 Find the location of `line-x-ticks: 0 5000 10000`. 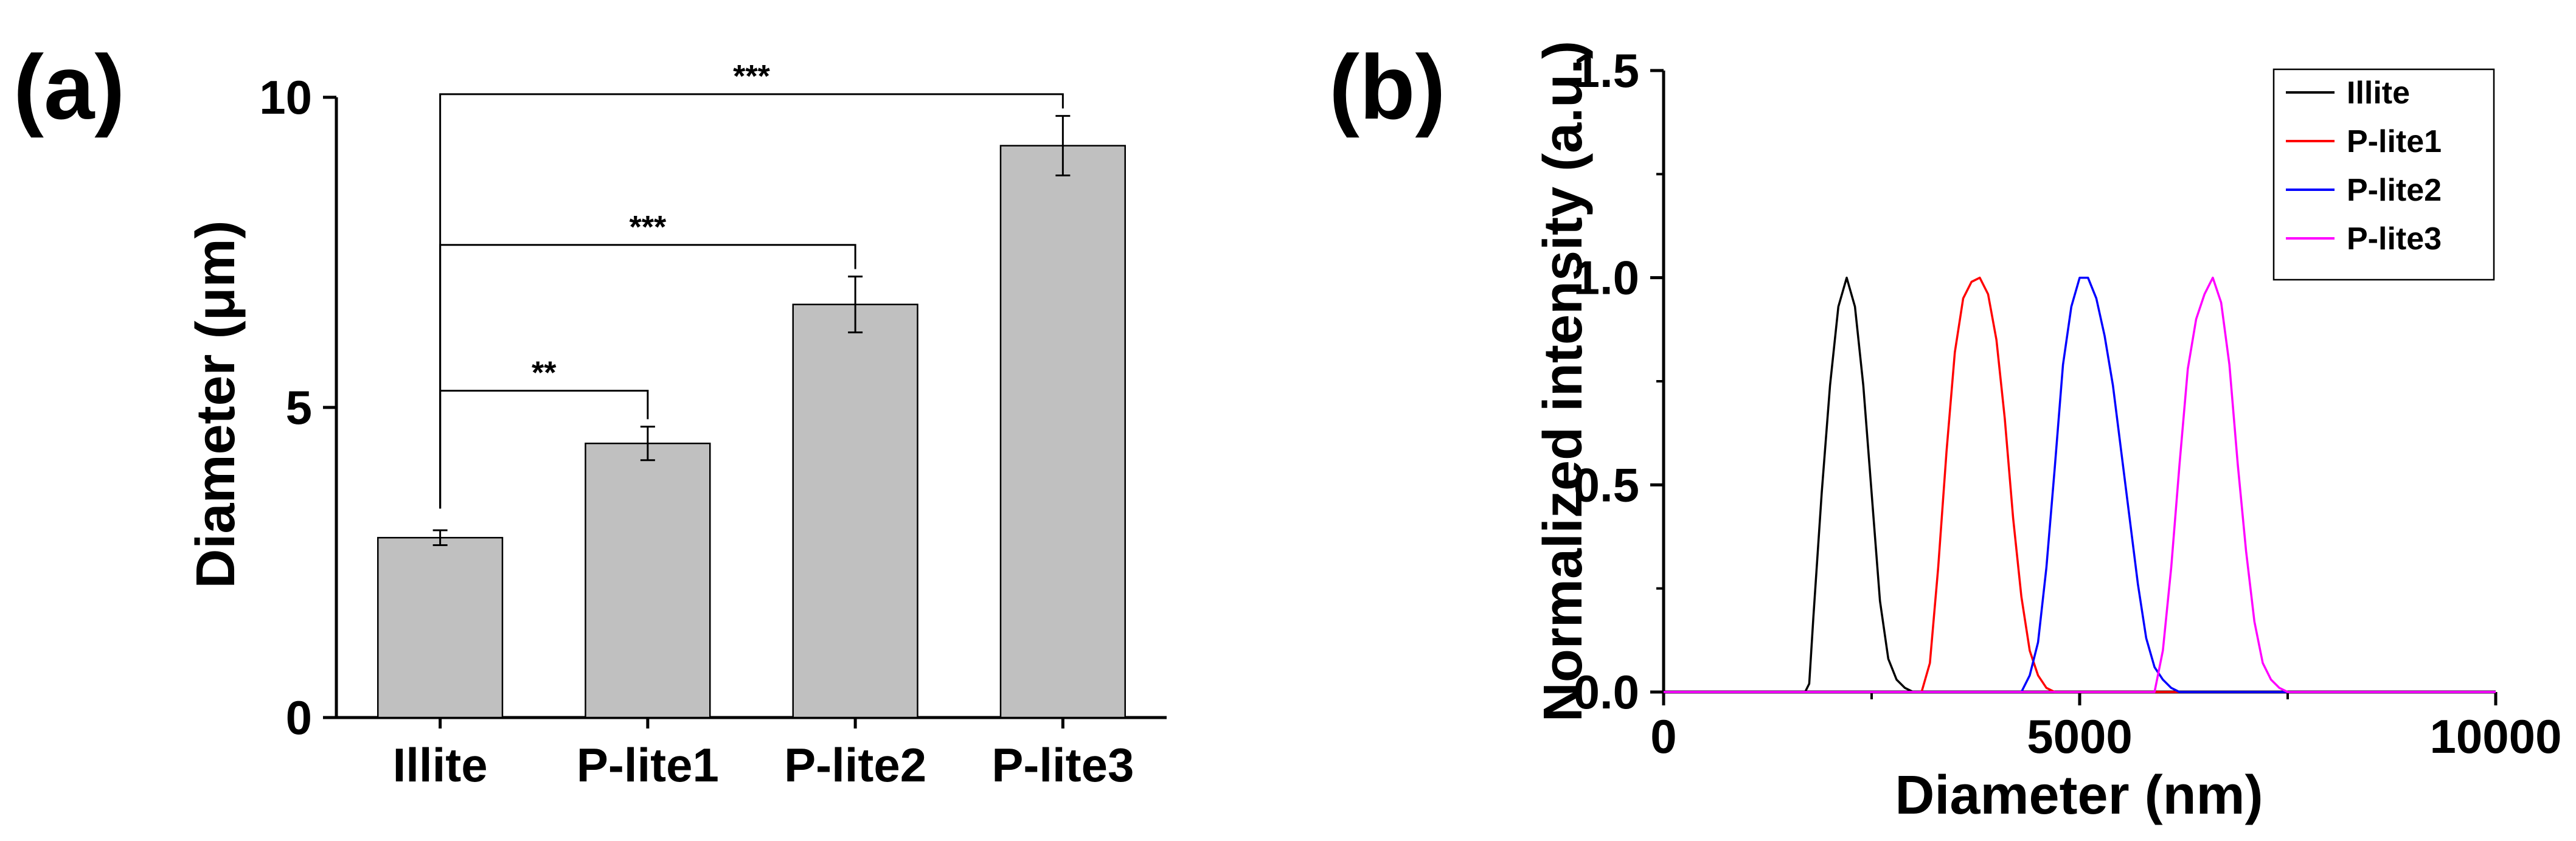

line-x-ticks: 0 5000 10000 is located at coordinates (2105, 728).